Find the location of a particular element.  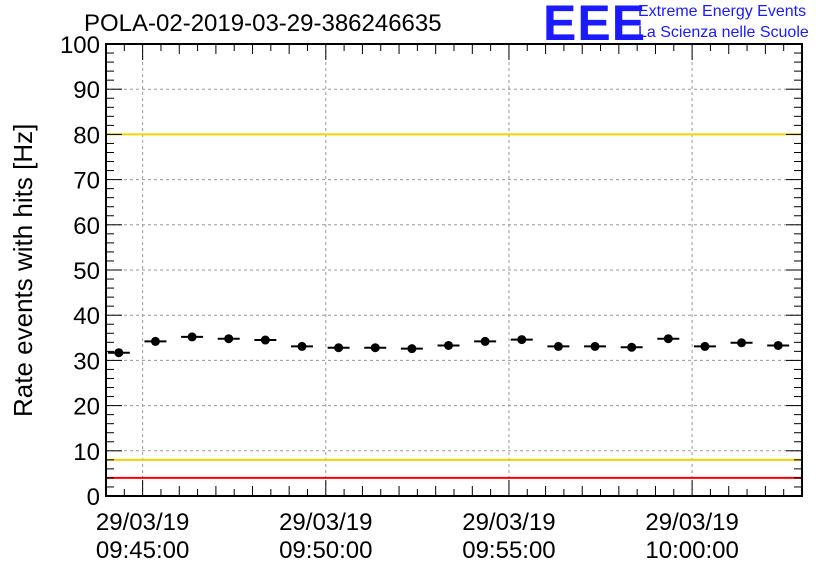

x-tick-time: 09:50:00 is located at coordinates (325, 550).